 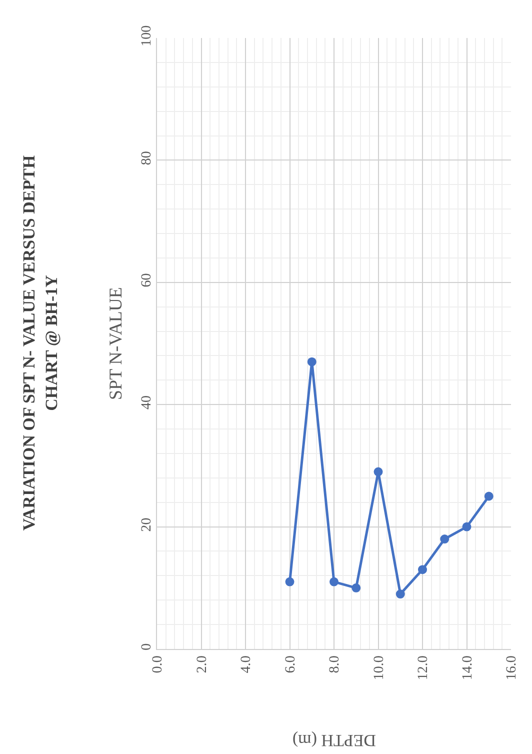 I want to click on x-tick-label: 16.0, so click(x=512, y=668).